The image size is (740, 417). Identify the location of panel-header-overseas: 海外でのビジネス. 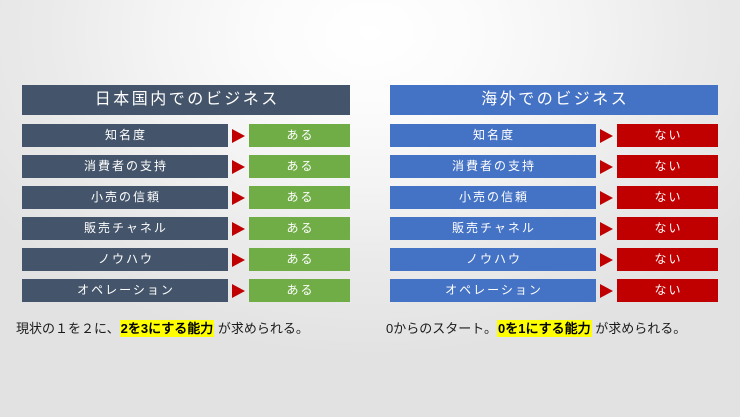
(554, 100).